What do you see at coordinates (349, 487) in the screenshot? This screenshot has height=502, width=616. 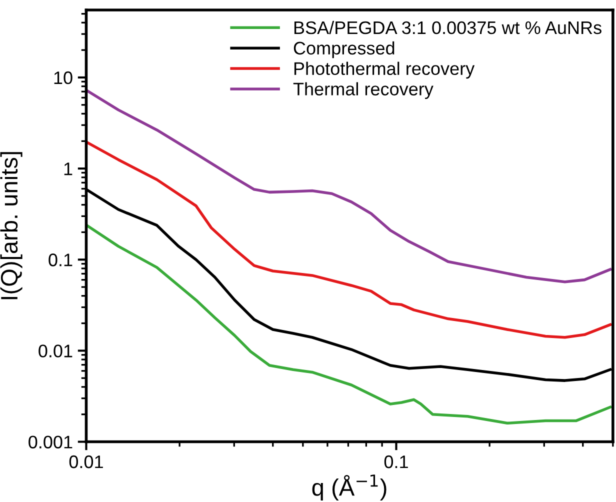 I see `x-axis-title: q (Å$^{−1}$)` at bounding box center [349, 487].